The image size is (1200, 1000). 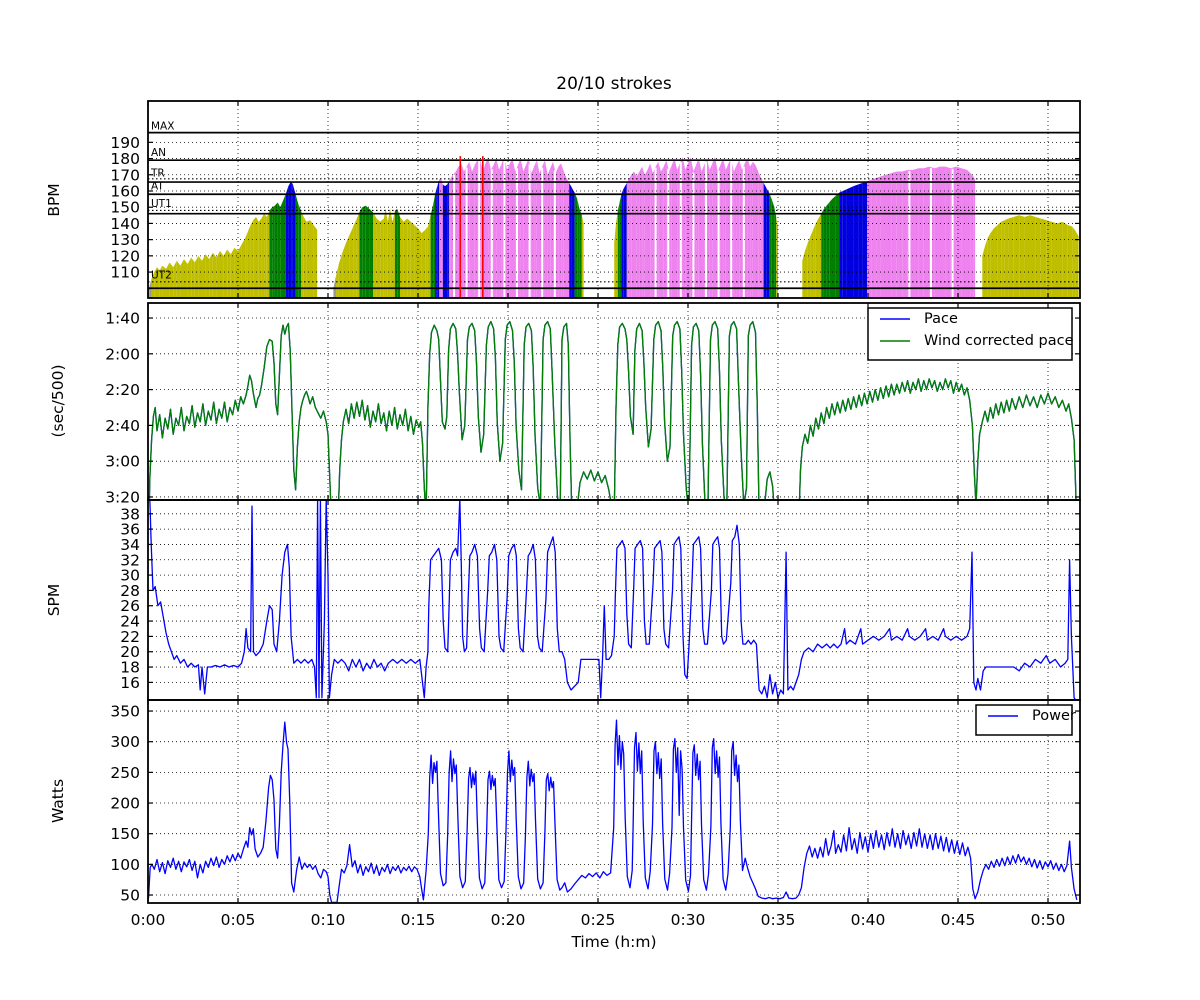 I want to click on y-tick-label: 180, so click(x=125, y=159).